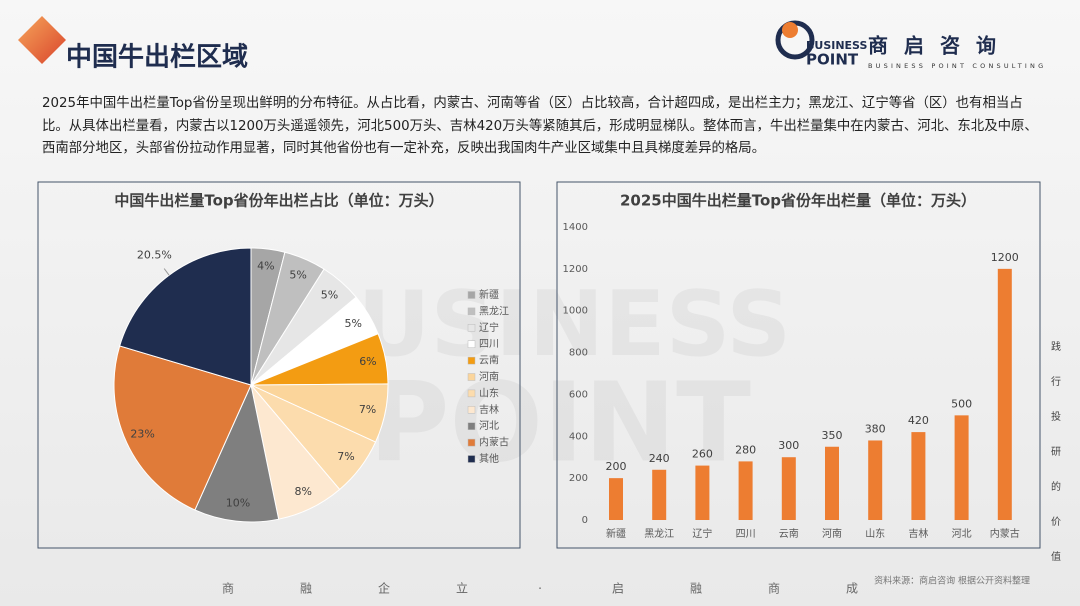 The image size is (1080, 606). I want to click on motto-char: 企, so click(384, 588).